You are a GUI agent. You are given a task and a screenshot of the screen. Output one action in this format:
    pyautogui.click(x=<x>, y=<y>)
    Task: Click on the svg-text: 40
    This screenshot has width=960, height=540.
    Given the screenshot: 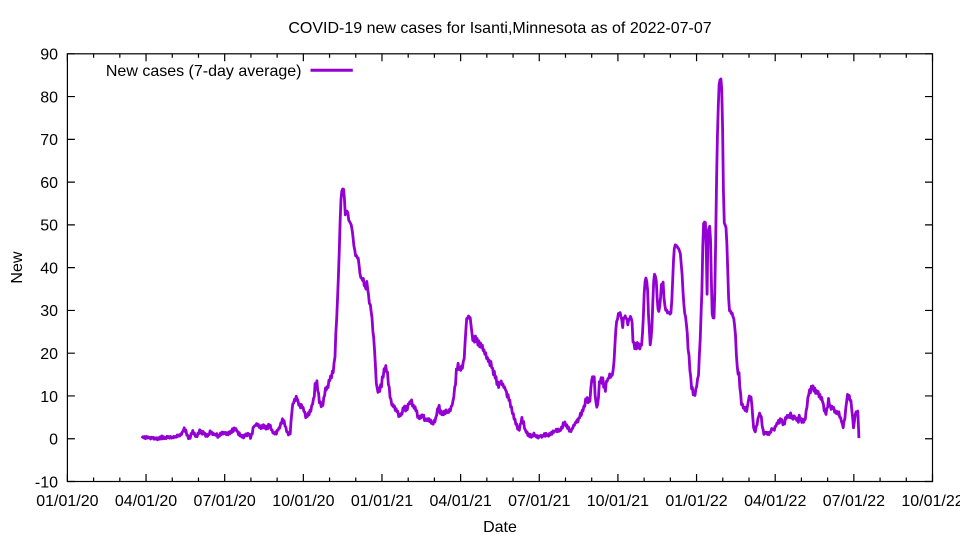 What is the action you would take?
    pyautogui.click(x=49, y=268)
    